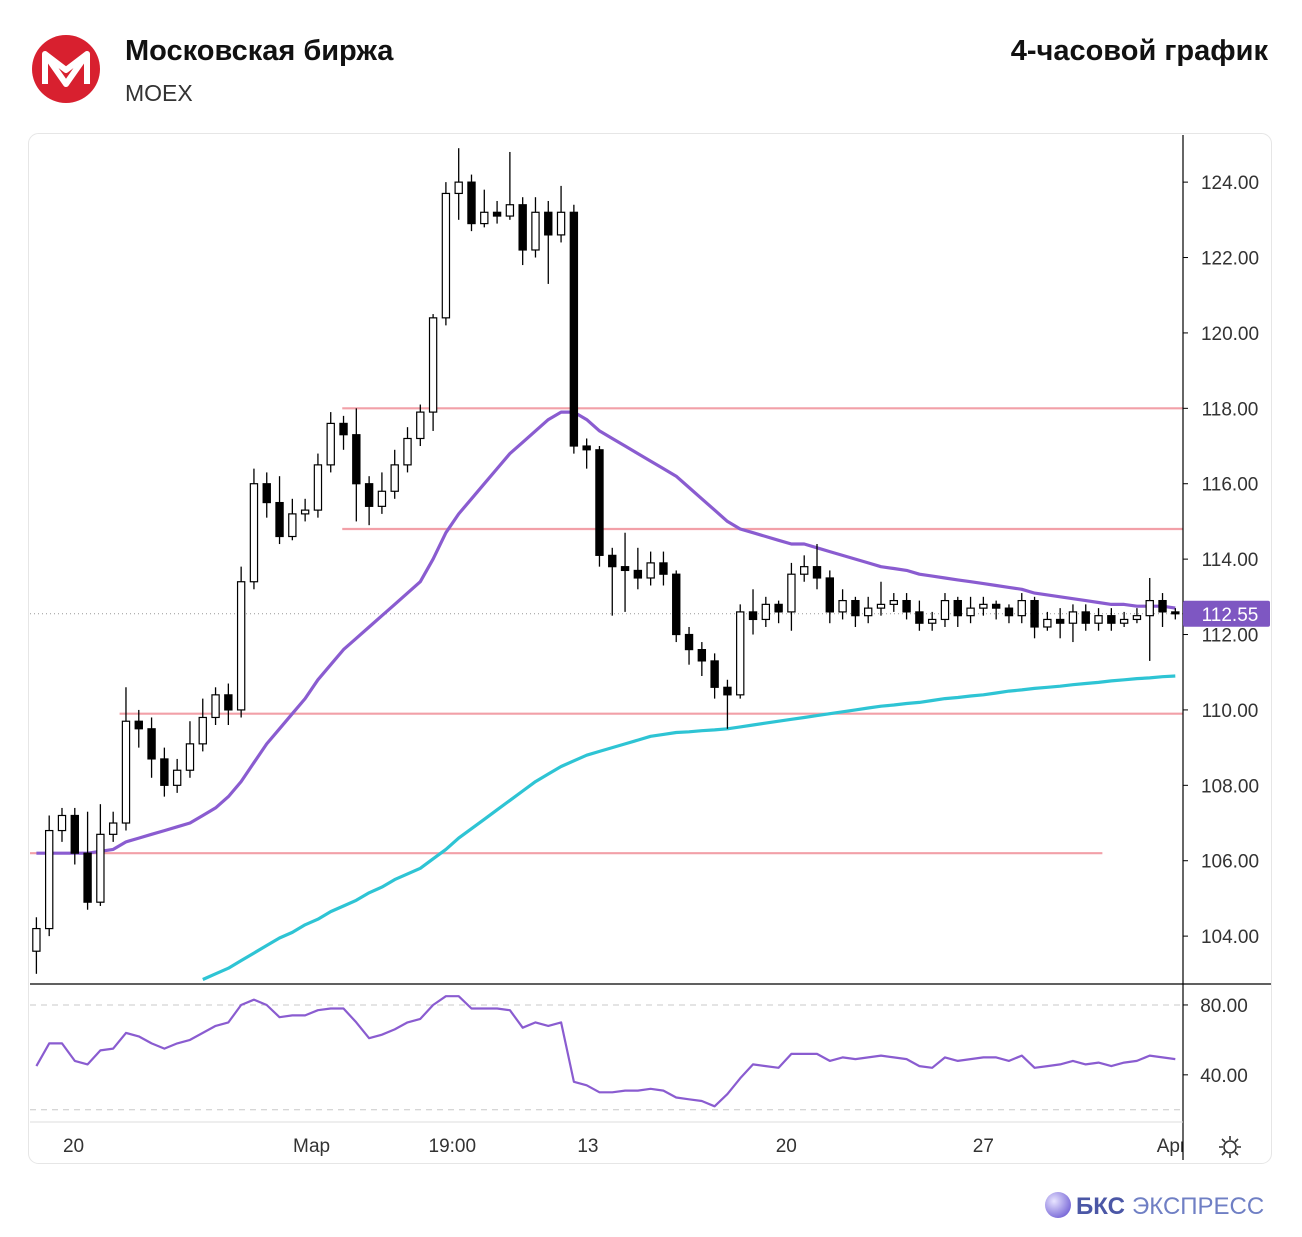 This screenshot has height=1237, width=1302. I want to click on y-tick-label: 114.00, so click(1230, 560).